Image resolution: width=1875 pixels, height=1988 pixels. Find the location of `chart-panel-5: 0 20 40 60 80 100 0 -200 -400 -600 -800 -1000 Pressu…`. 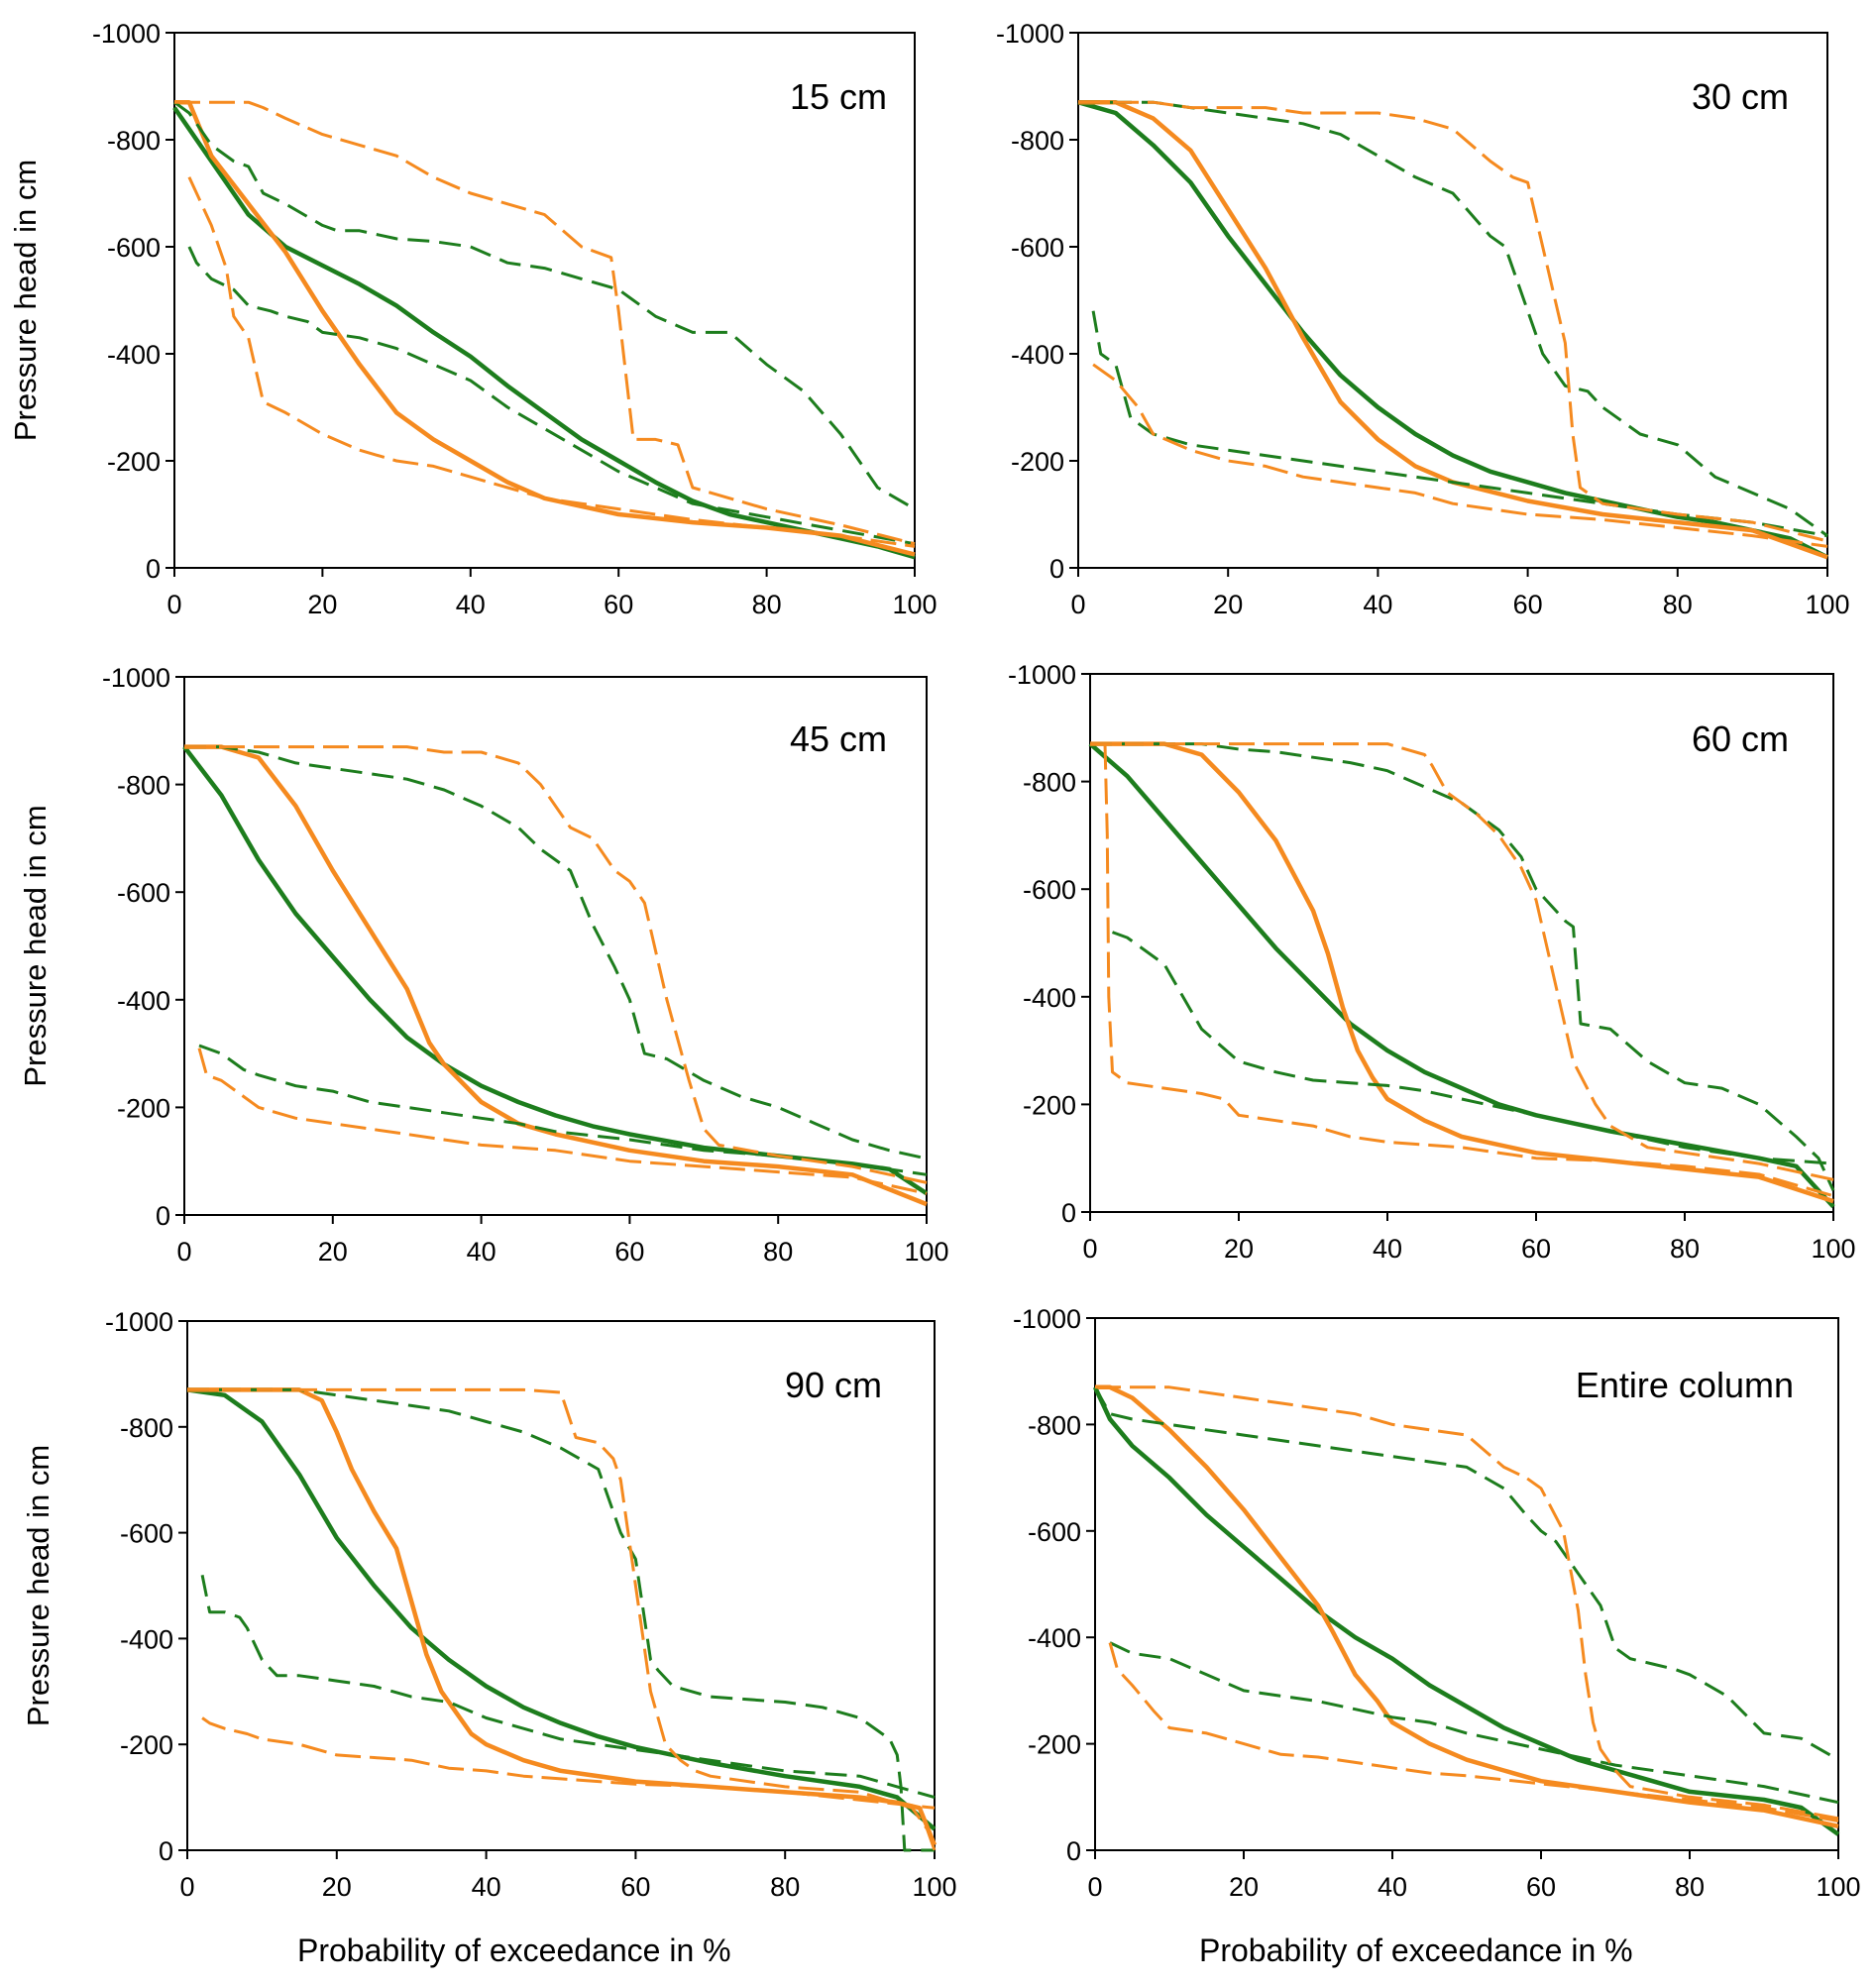

chart-panel-5: 0 20 40 60 80 100 0 -200 -400 -600 -800 -1000 Pressu… is located at coordinates (489, 1604).